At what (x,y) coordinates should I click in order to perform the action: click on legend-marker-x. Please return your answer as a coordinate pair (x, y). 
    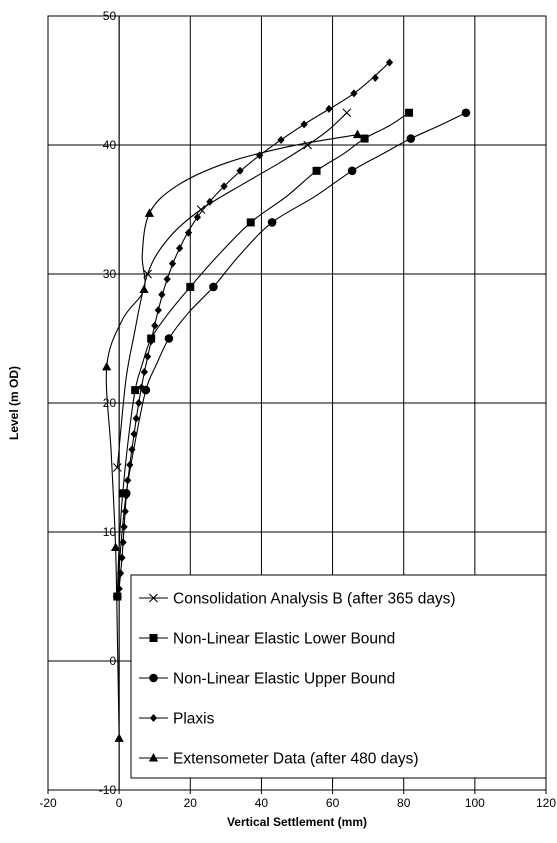
    Looking at the image, I should click on (153, 598).